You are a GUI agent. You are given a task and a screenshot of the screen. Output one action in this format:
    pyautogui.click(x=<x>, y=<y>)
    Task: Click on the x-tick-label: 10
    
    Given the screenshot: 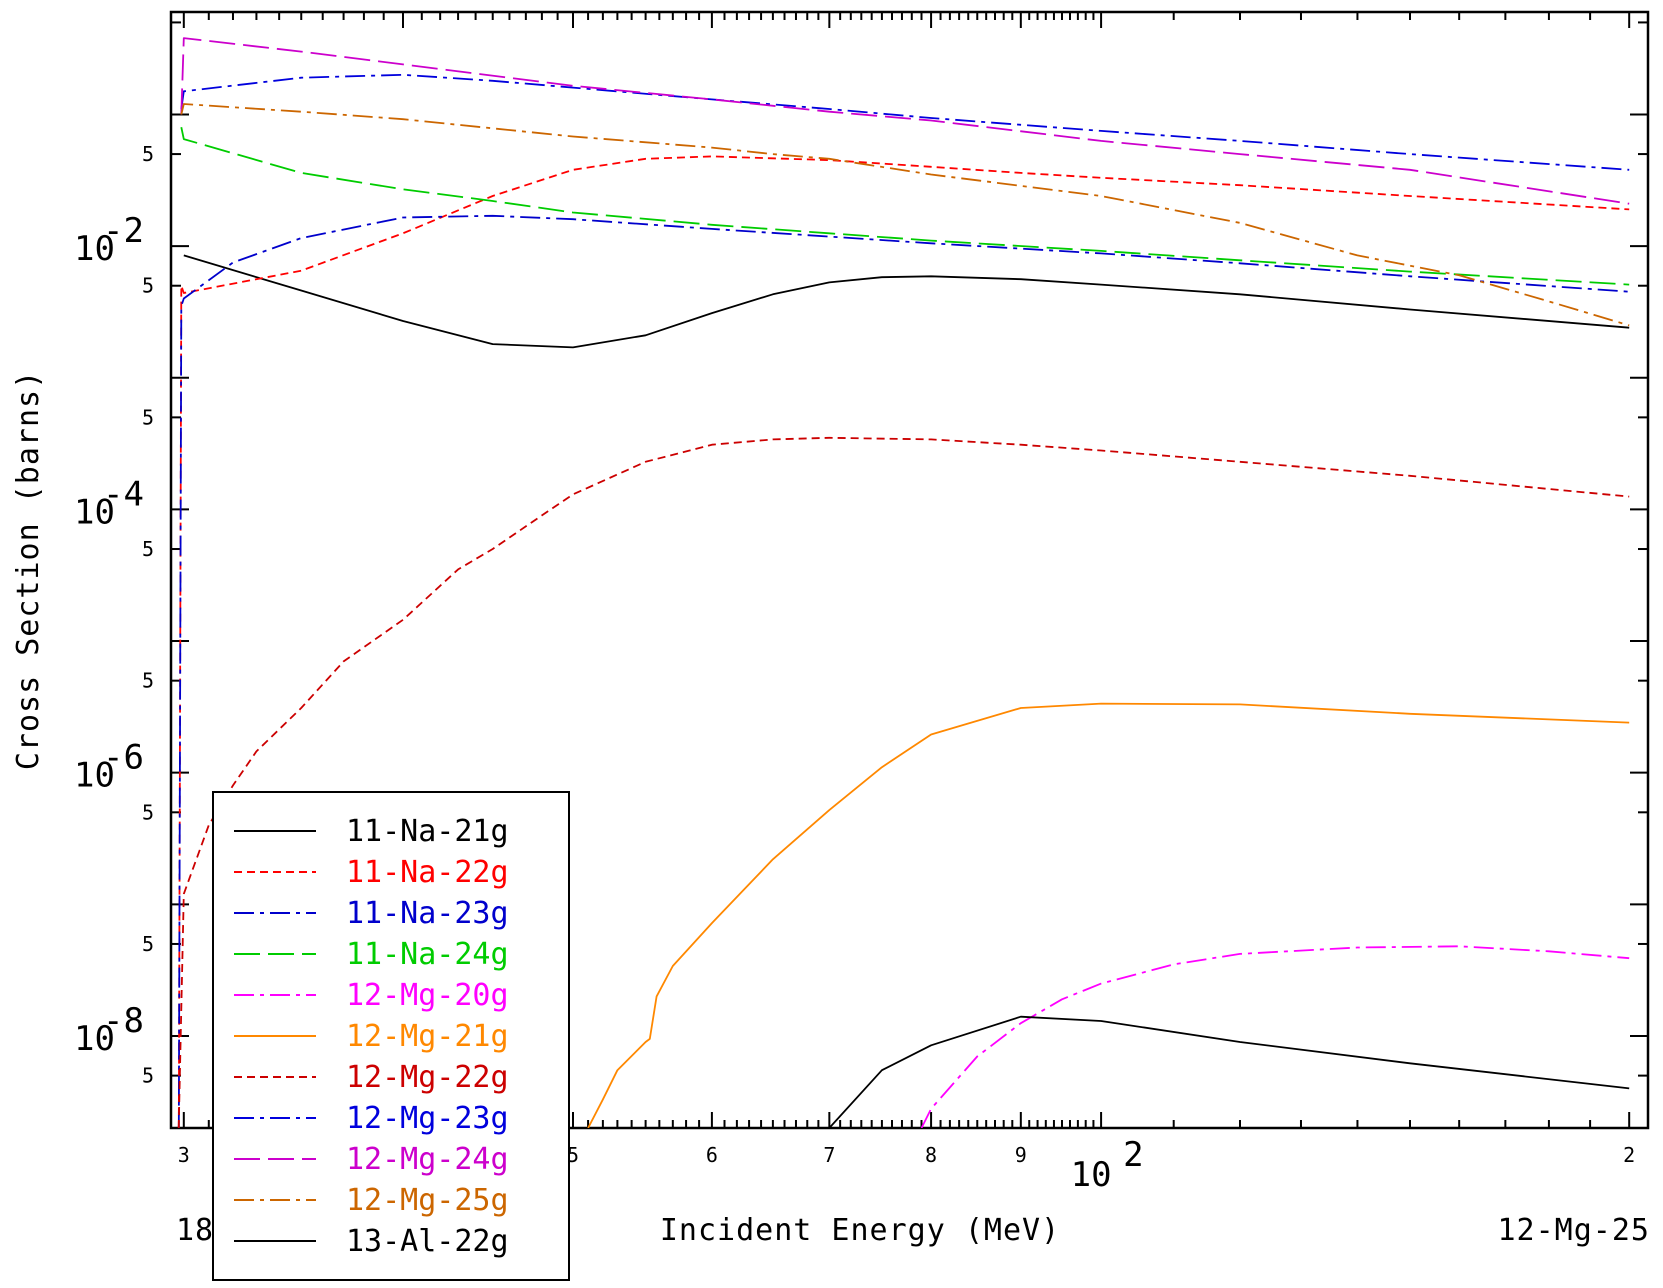 What is the action you would take?
    pyautogui.click(x=1091, y=1175)
    